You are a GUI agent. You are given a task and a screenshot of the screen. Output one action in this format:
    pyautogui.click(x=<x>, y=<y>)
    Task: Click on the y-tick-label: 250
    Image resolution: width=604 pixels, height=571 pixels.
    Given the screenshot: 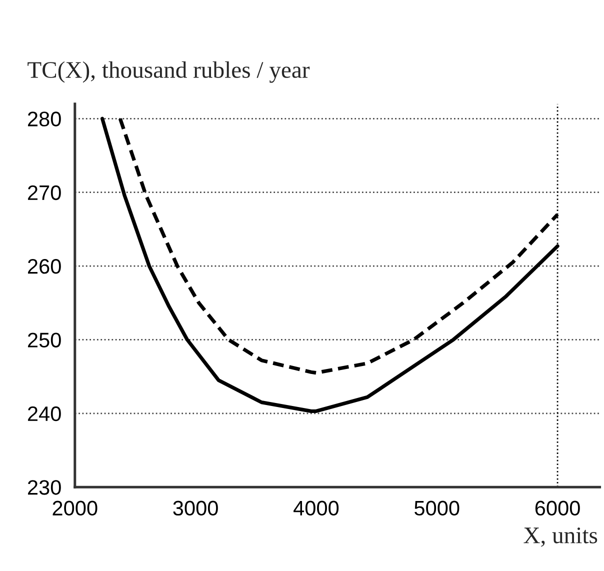 What is the action you would take?
    pyautogui.click(x=44, y=340)
    